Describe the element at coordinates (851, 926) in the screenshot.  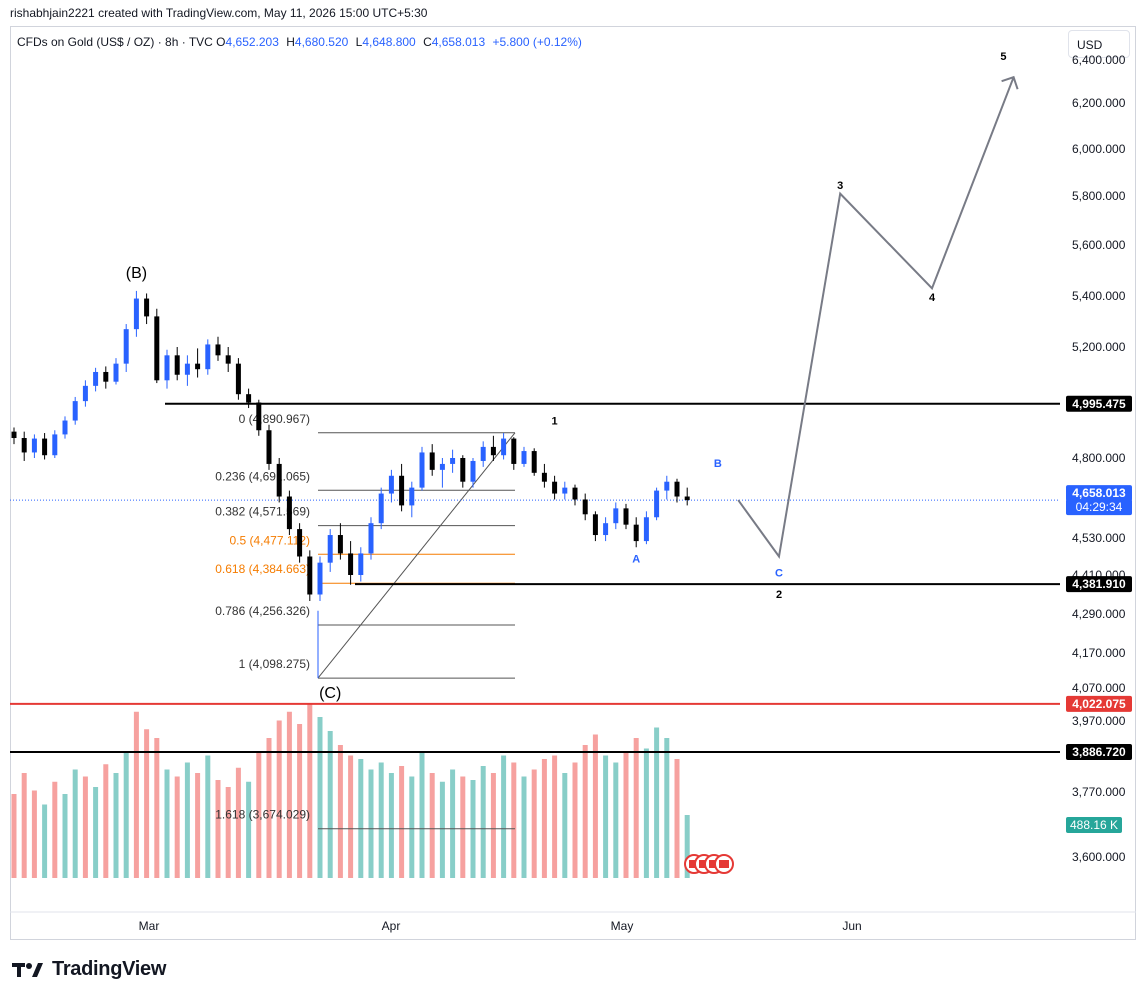
I see `x-axis-tick: Jun` at that location.